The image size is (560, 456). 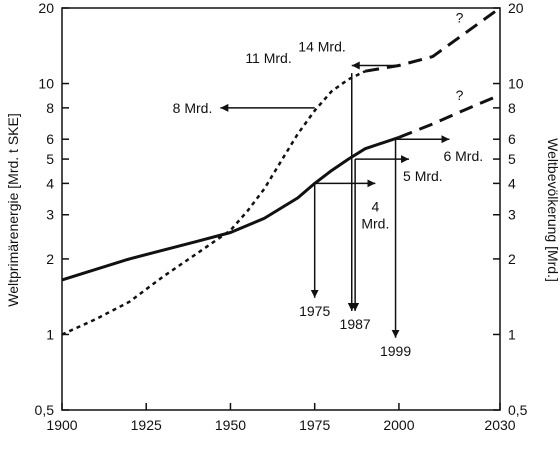 I want to click on ann-6-mrd-year-label: 1999, so click(x=395, y=351).